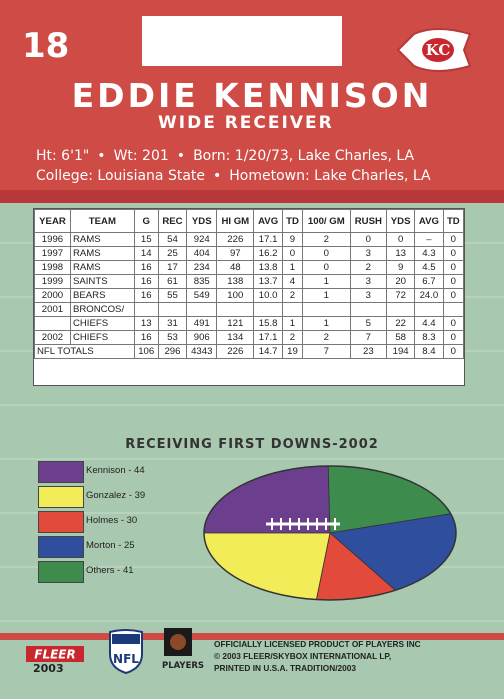  What do you see at coordinates (252, 636) in the screenshot?
I see `footer-stripe` at bounding box center [252, 636].